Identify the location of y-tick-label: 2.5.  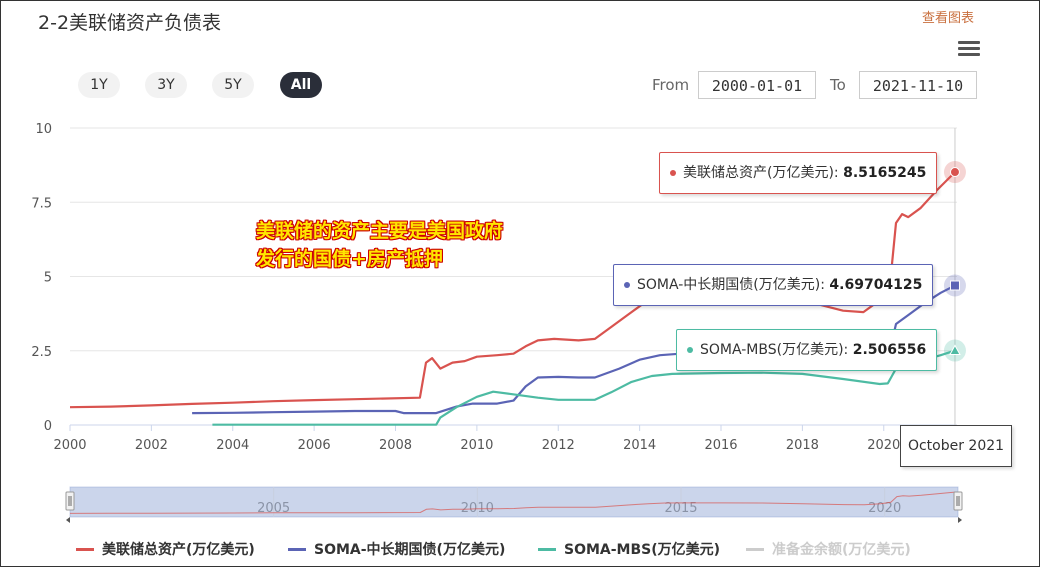
(41, 352).